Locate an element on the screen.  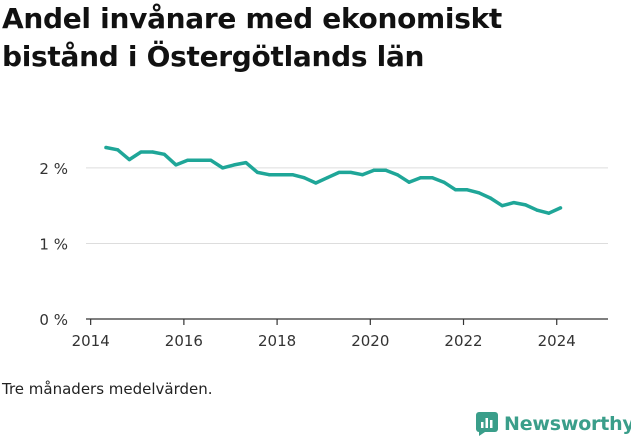
x-tick-label: 2014 is located at coordinates (91, 341).